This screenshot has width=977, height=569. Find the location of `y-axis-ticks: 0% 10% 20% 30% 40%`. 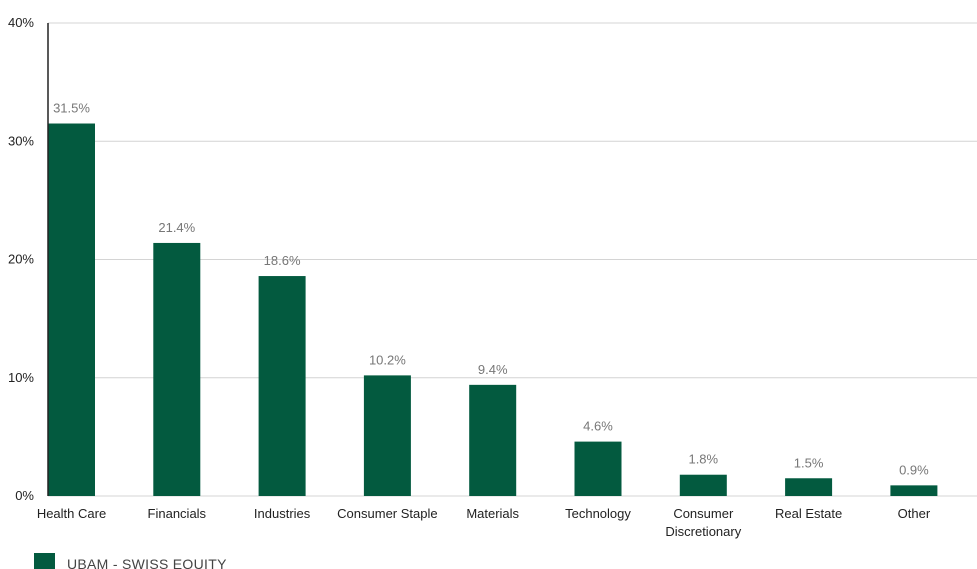

y-axis-ticks: 0% 10% 20% 30% 40% is located at coordinates (21, 259).